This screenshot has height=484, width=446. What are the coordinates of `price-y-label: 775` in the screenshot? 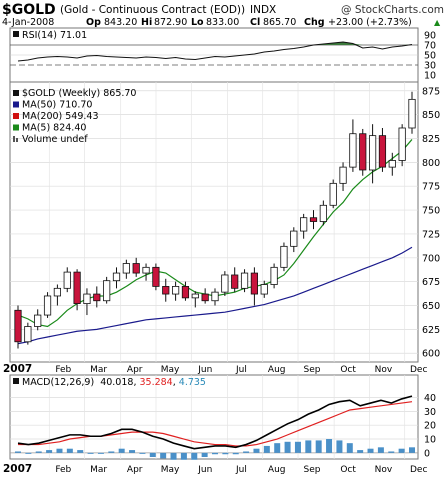 It's located at (431, 187).